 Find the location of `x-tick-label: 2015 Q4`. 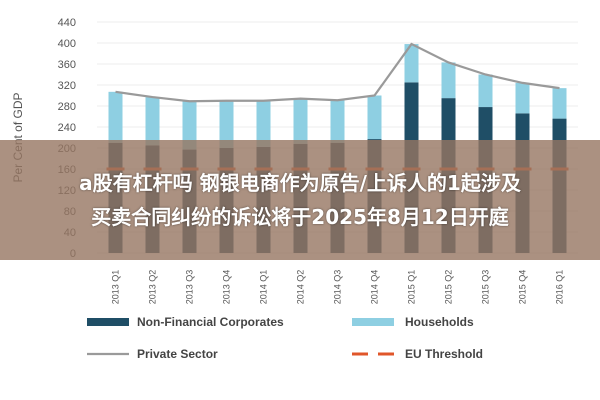

x-tick-label: 2015 Q4 is located at coordinates (523, 287).